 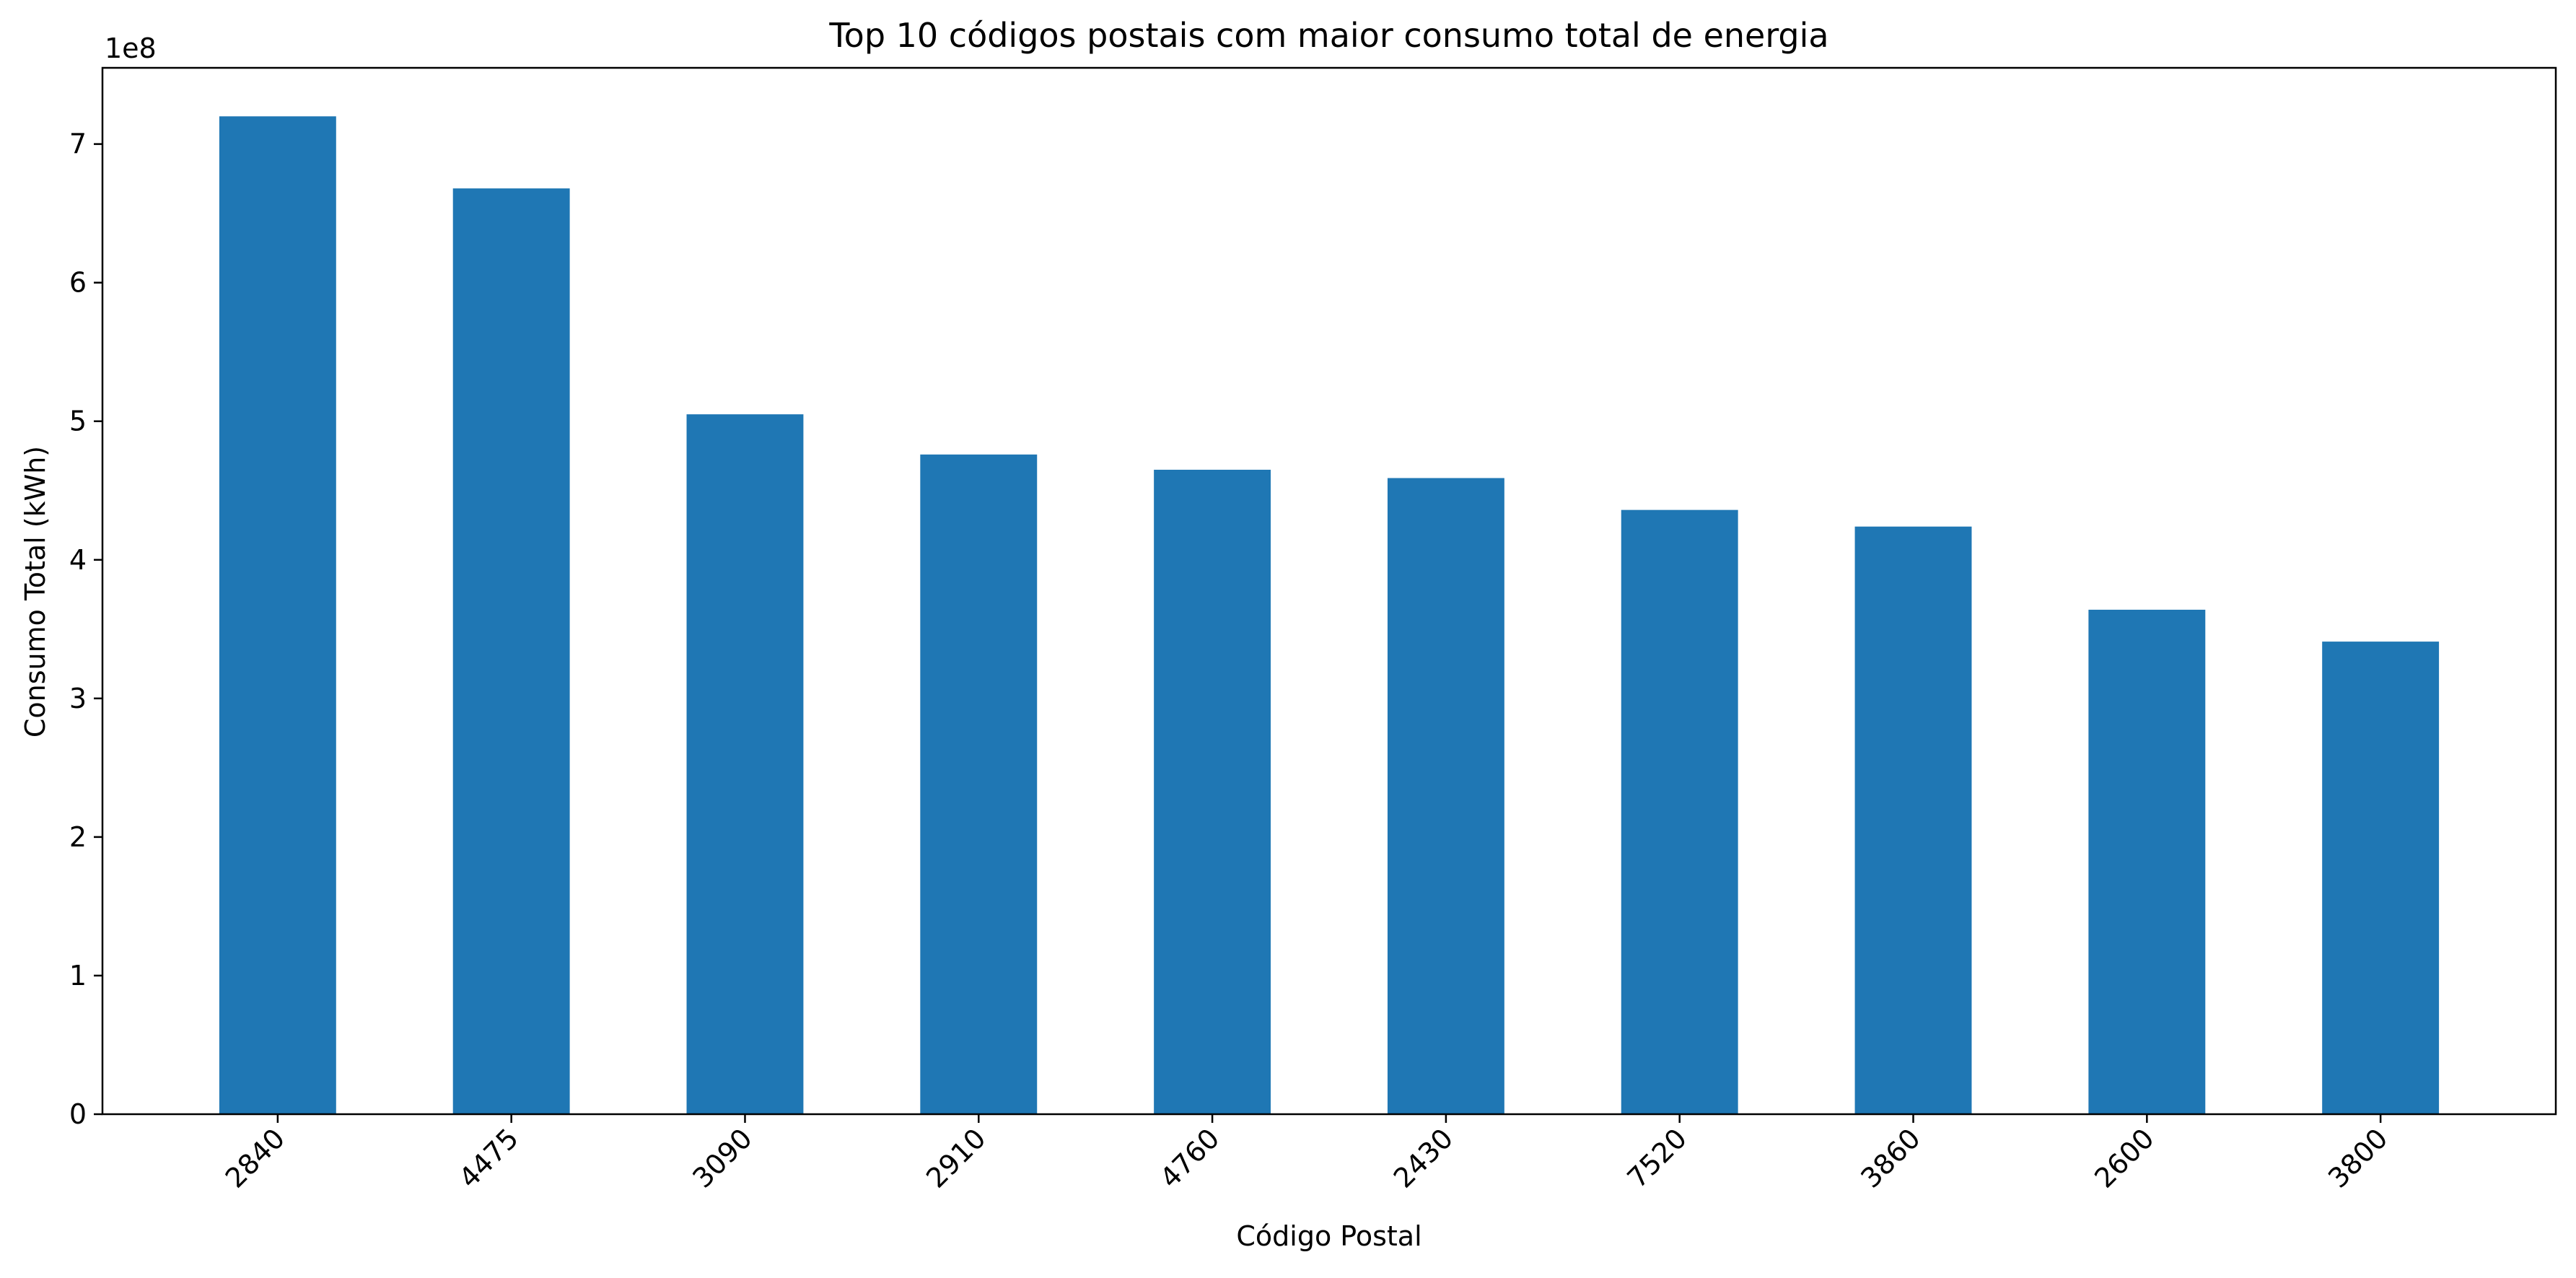 What do you see at coordinates (956, 1158) in the screenshot?
I see `x-tick-label-2910: 2910` at bounding box center [956, 1158].